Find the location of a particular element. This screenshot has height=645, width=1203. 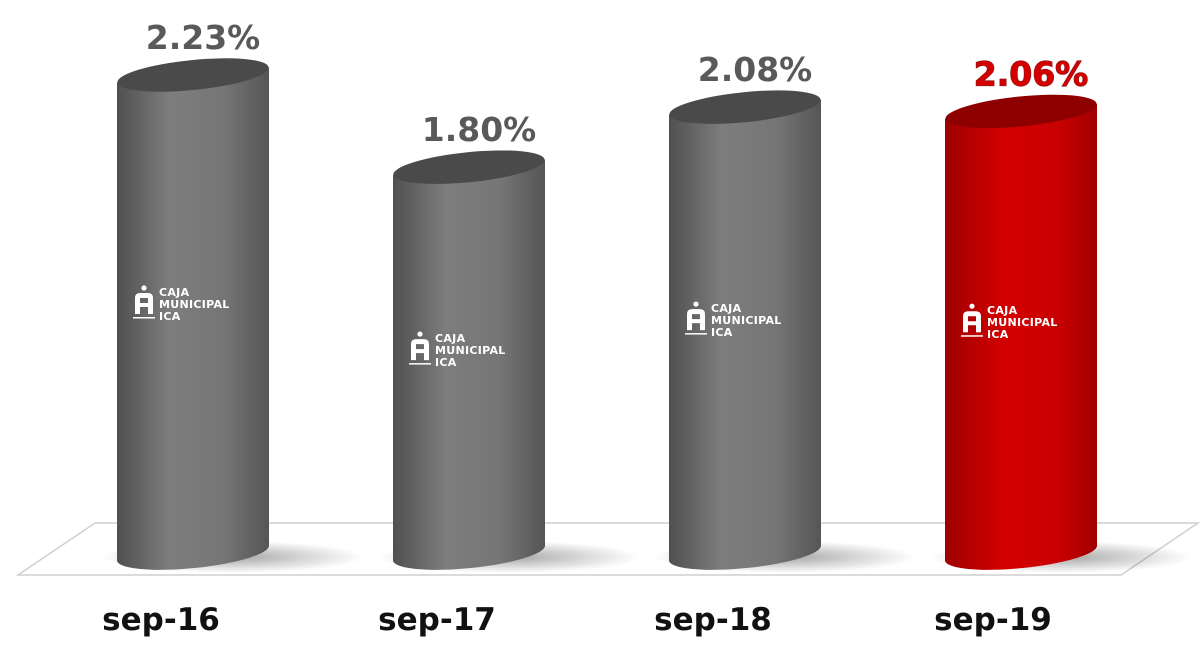

category-label-sep-17: sep-17 is located at coordinates (437, 620).